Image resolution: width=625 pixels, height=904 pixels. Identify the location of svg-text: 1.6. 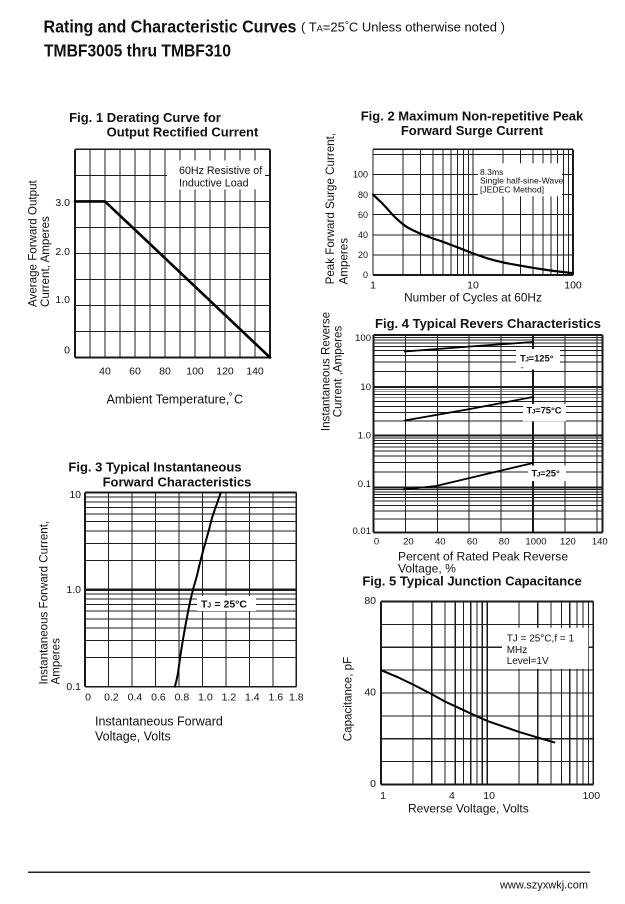
(276, 698).